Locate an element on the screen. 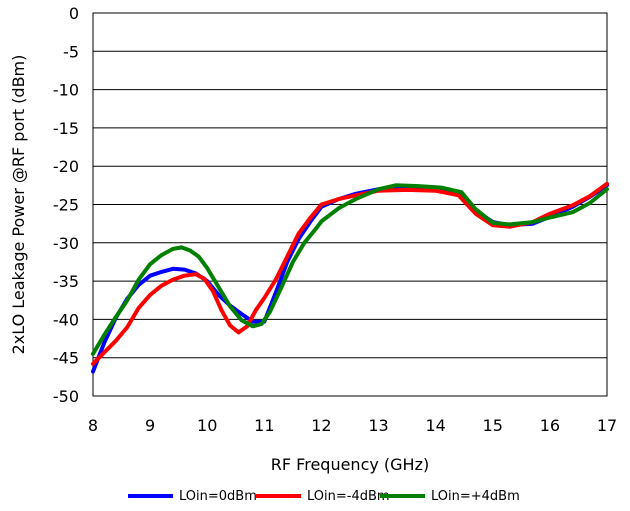 This screenshot has width=630, height=511. x-tick-label: 9 is located at coordinates (150, 425).